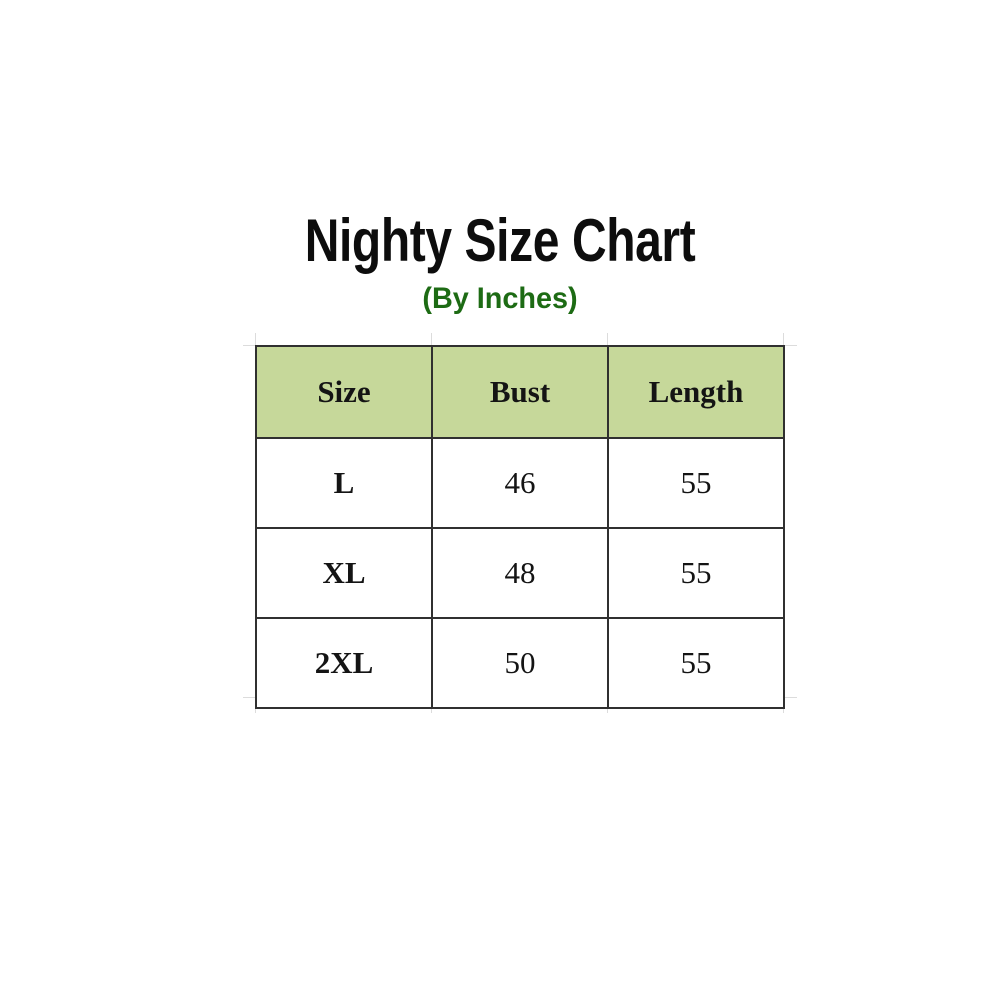  I want to click on column-header-size: Size, so click(344, 392).